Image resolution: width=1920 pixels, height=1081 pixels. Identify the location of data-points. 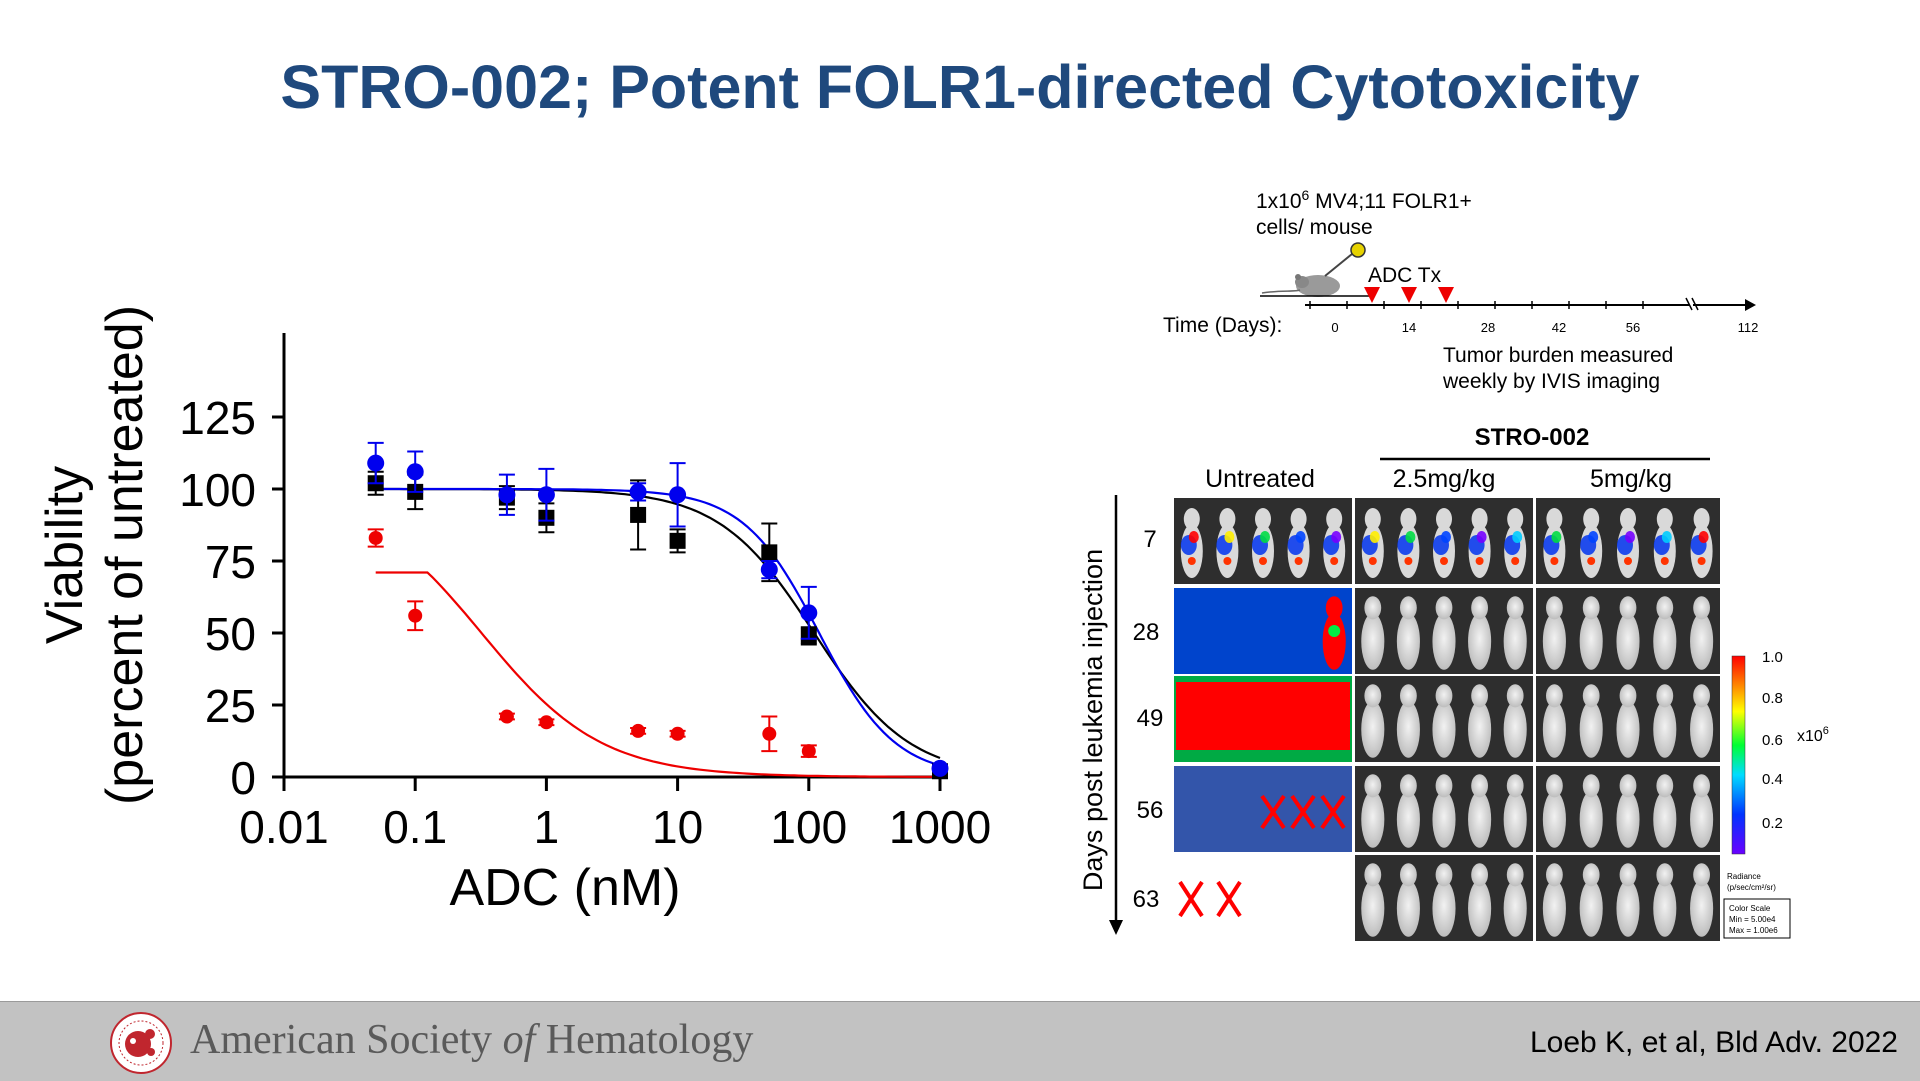
(658, 610).